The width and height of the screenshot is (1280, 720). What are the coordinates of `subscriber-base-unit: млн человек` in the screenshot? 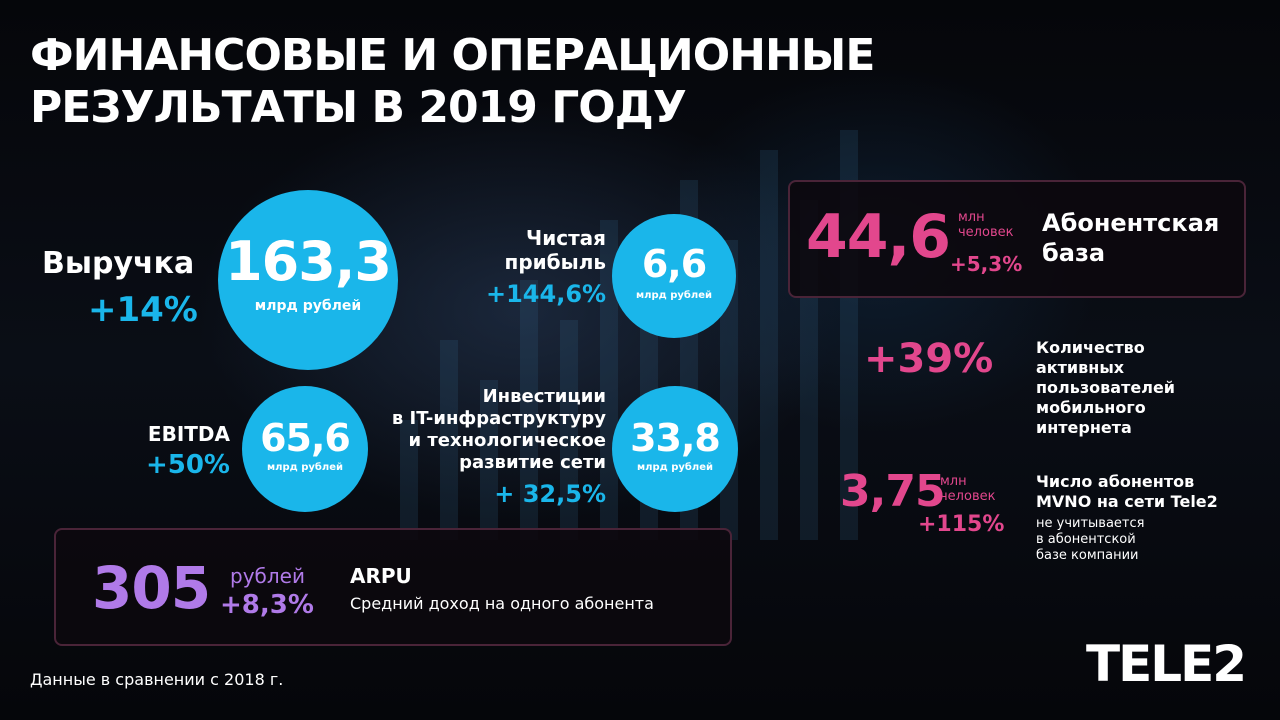 It's located at (985, 225).